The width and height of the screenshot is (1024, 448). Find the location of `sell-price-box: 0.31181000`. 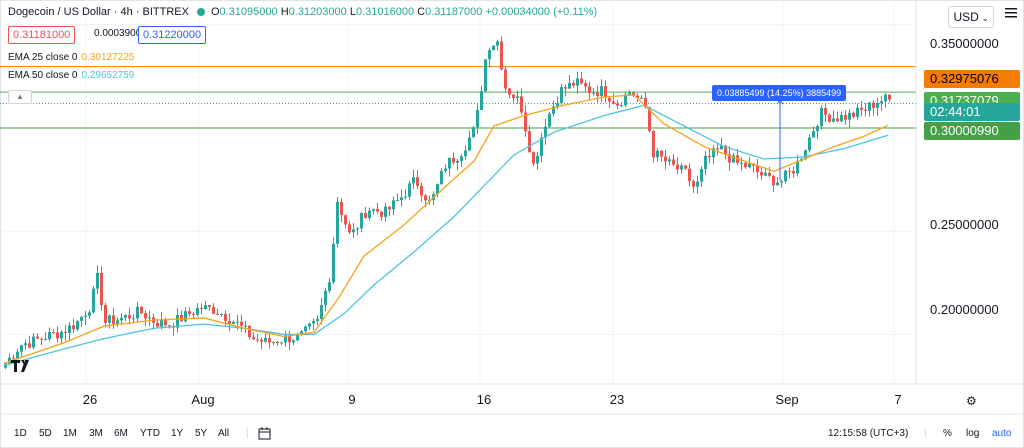

sell-price-box: 0.31181000 is located at coordinates (42, 35).